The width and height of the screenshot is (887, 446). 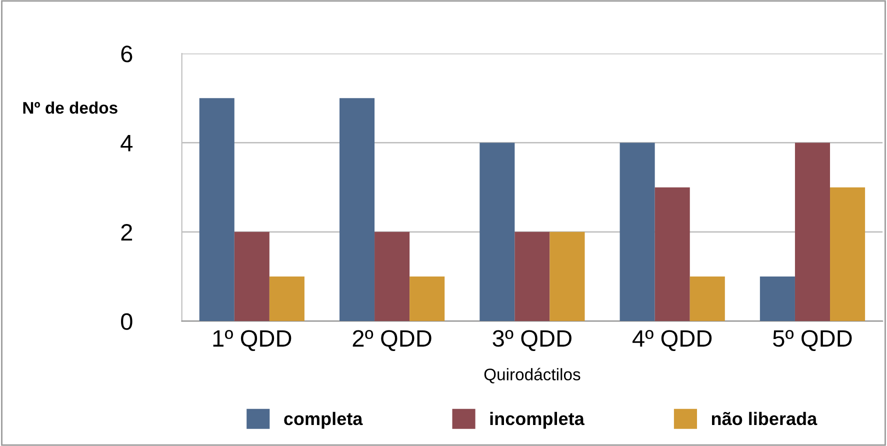 What do you see at coordinates (532, 341) in the screenshot?
I see `x-tick-label: 3º QDD` at bounding box center [532, 341].